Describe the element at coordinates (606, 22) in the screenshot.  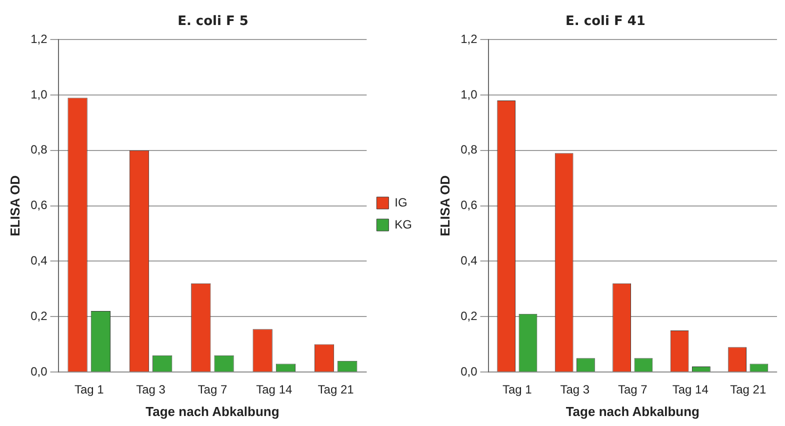
I see `chart-title: E. coli F 41` at that location.